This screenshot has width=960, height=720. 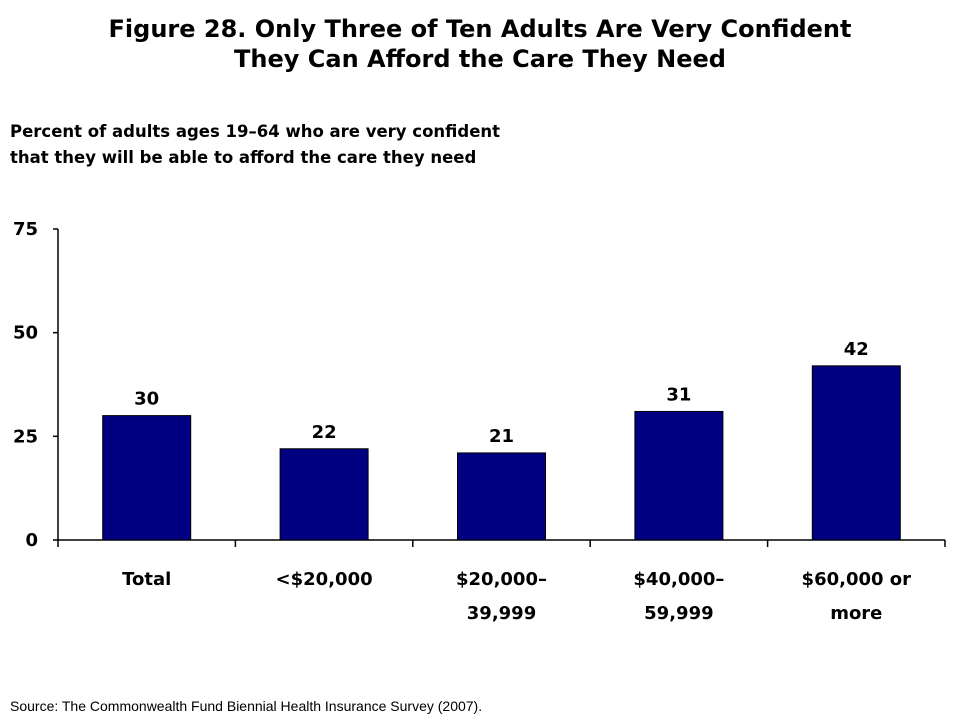 I want to click on data-label: 42, so click(x=856, y=349).